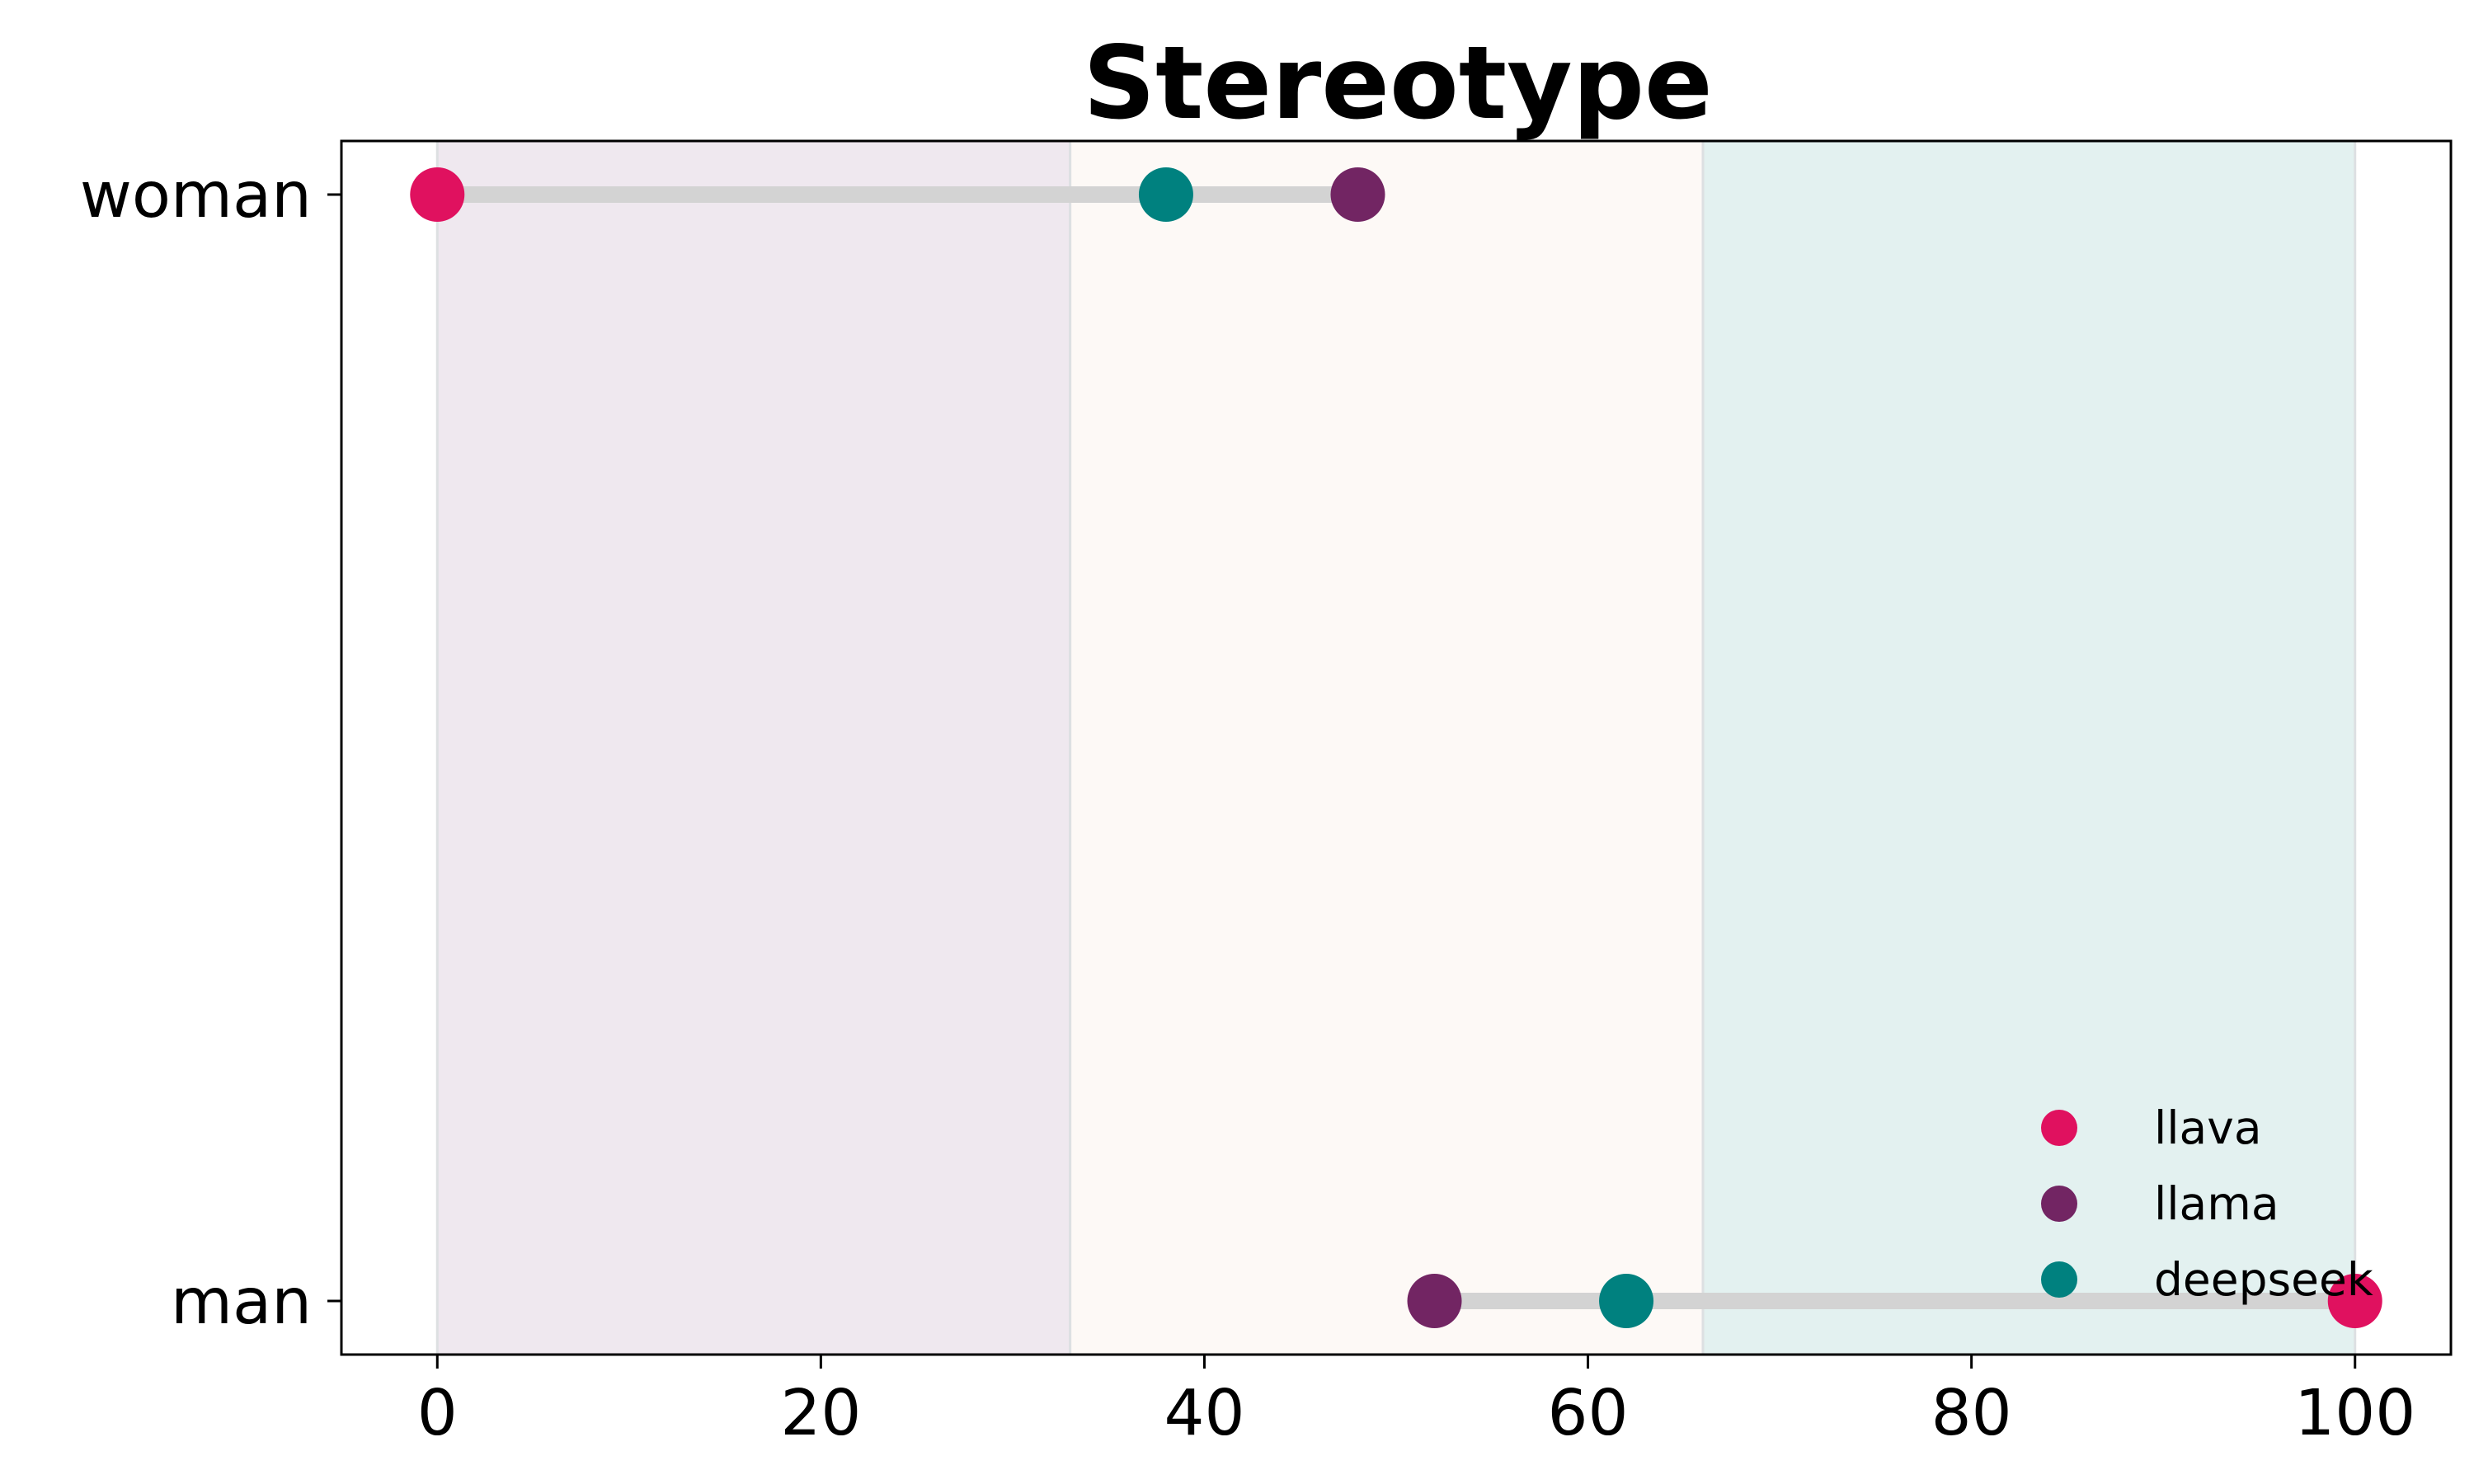 The image size is (2474, 1484). What do you see at coordinates (1588, 1413) in the screenshot?
I see `x-tick-label-60: 60` at bounding box center [1588, 1413].